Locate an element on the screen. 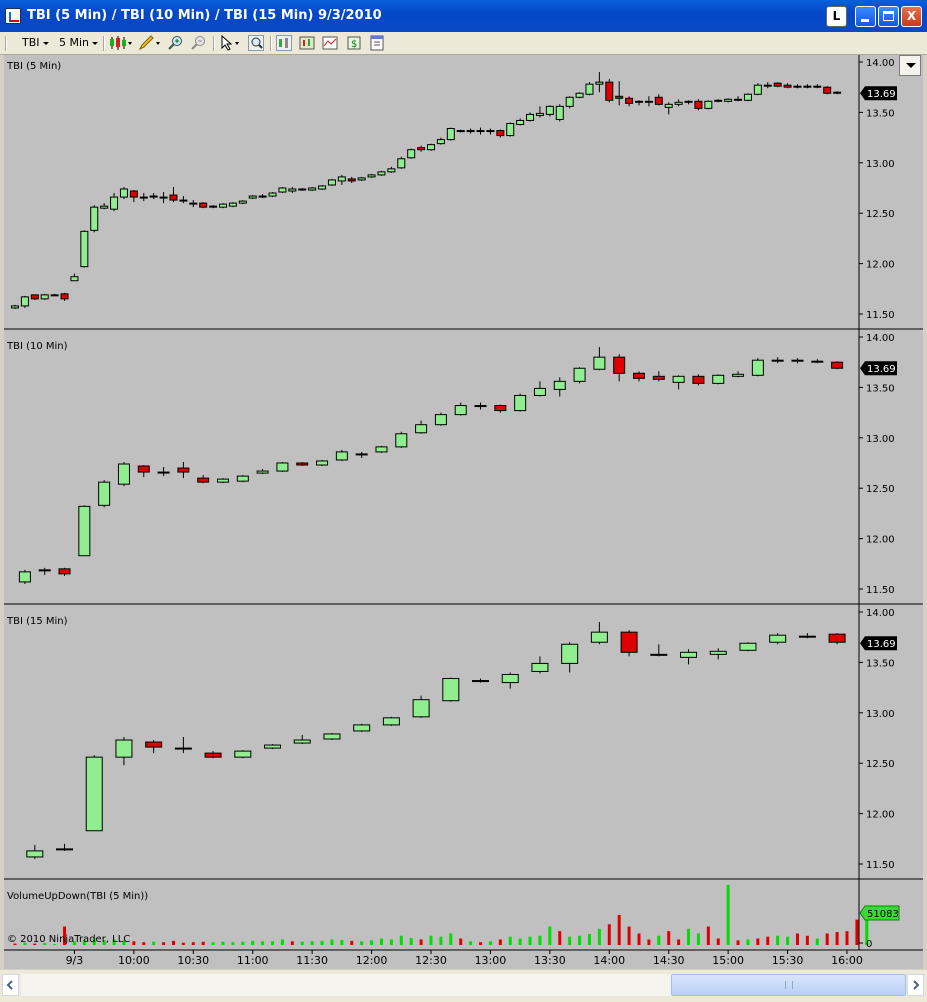  scroll-left-button is located at coordinates (10, 985).